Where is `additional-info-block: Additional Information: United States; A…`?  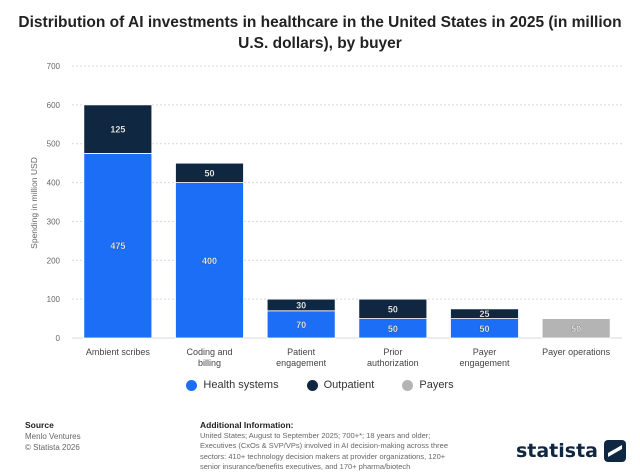 additional-info-block: Additional Information: United States; A… is located at coordinates (332, 446).